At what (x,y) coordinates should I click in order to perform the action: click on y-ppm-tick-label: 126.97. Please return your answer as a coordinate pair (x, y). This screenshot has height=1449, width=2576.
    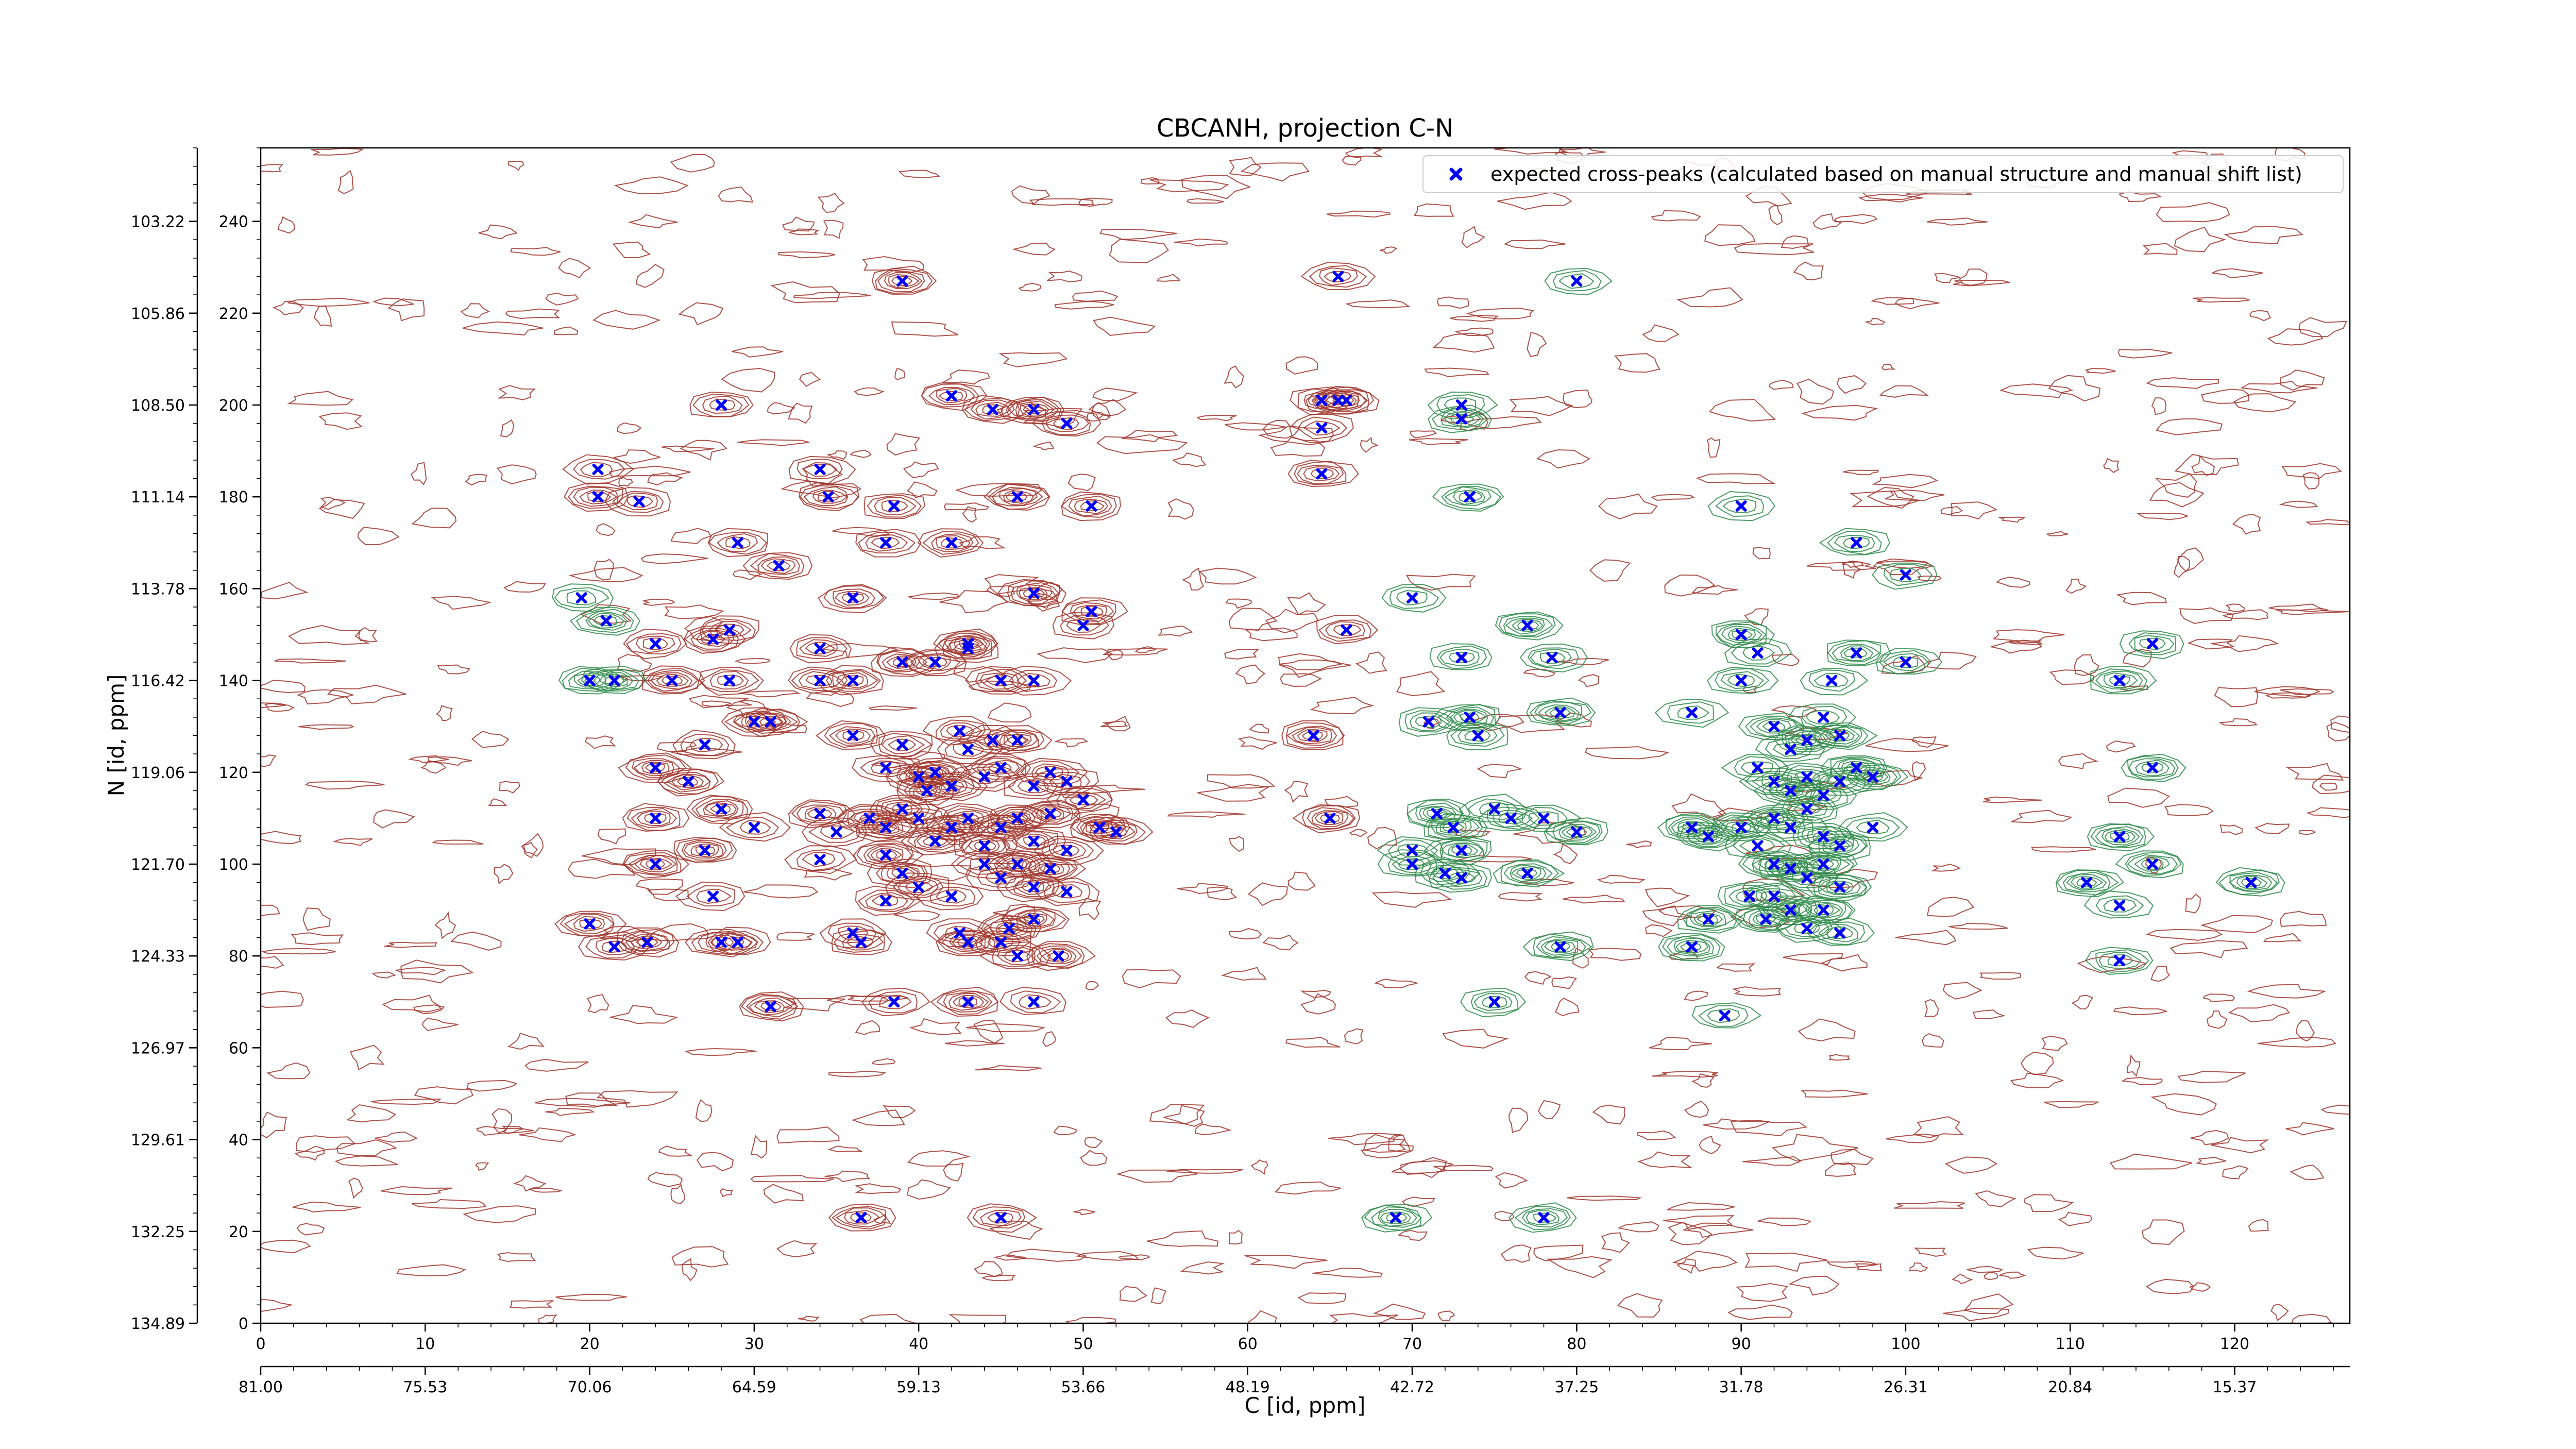
    Looking at the image, I should click on (158, 1048).